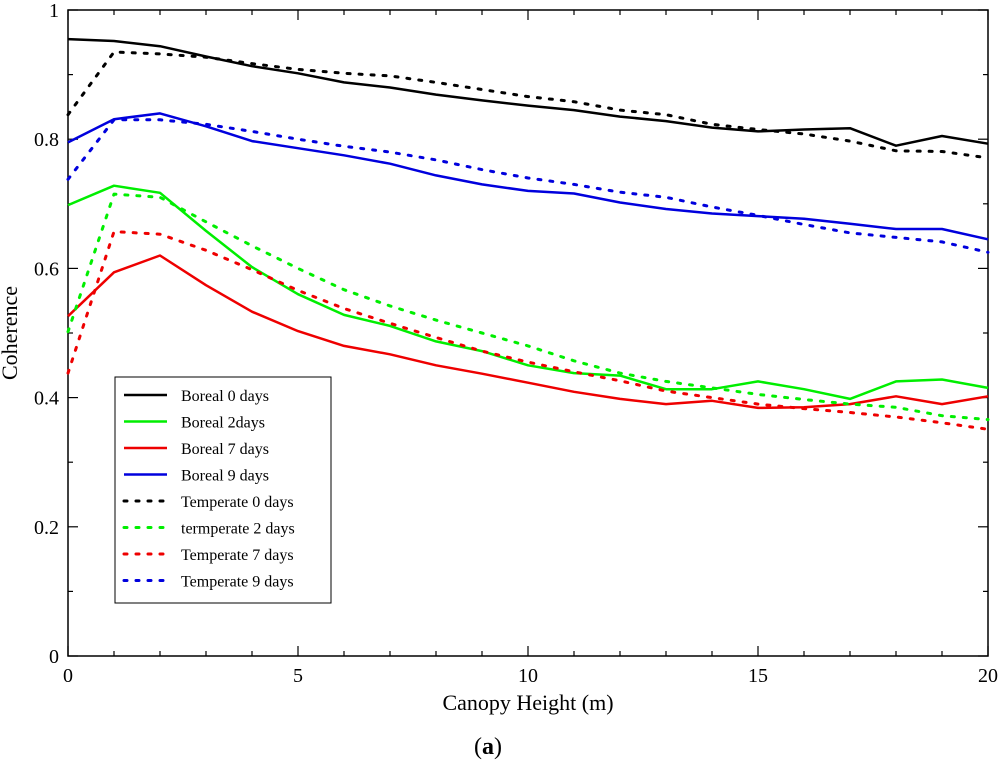 This screenshot has width=1000, height=766. I want to click on caption-close-paren: ), so click(498, 747).